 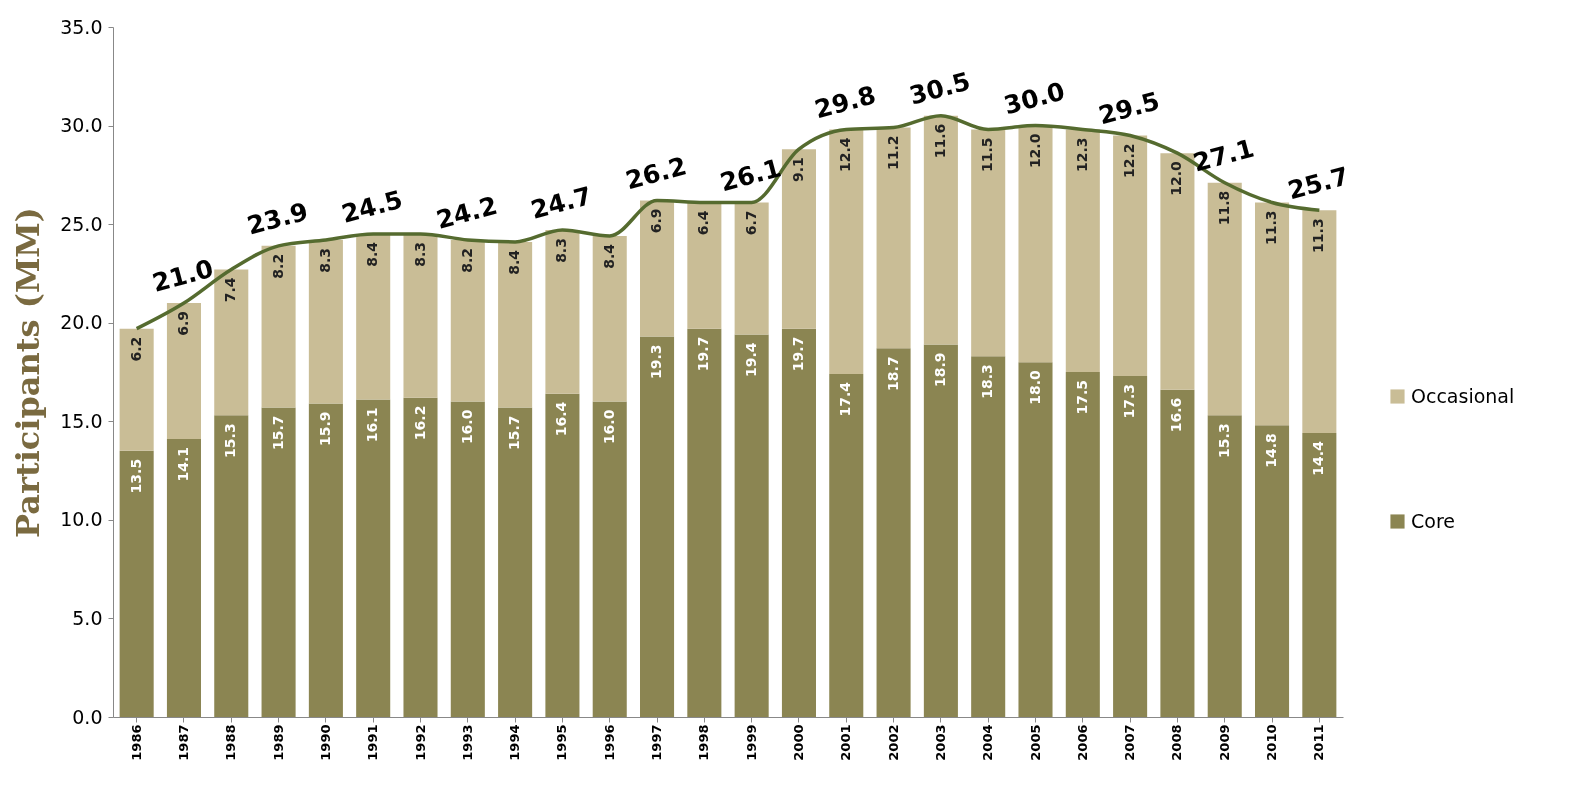 I want to click on x-tick-label: 1988, so click(x=231, y=742).